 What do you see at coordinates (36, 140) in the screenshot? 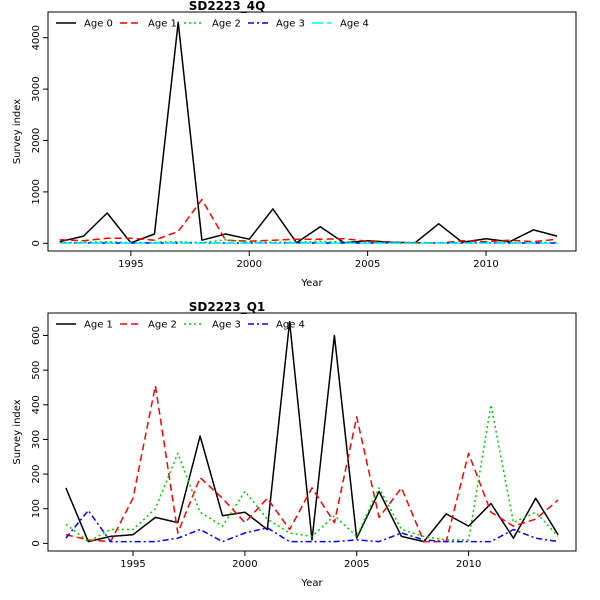
I see `y-tick-label: 2000` at bounding box center [36, 140].